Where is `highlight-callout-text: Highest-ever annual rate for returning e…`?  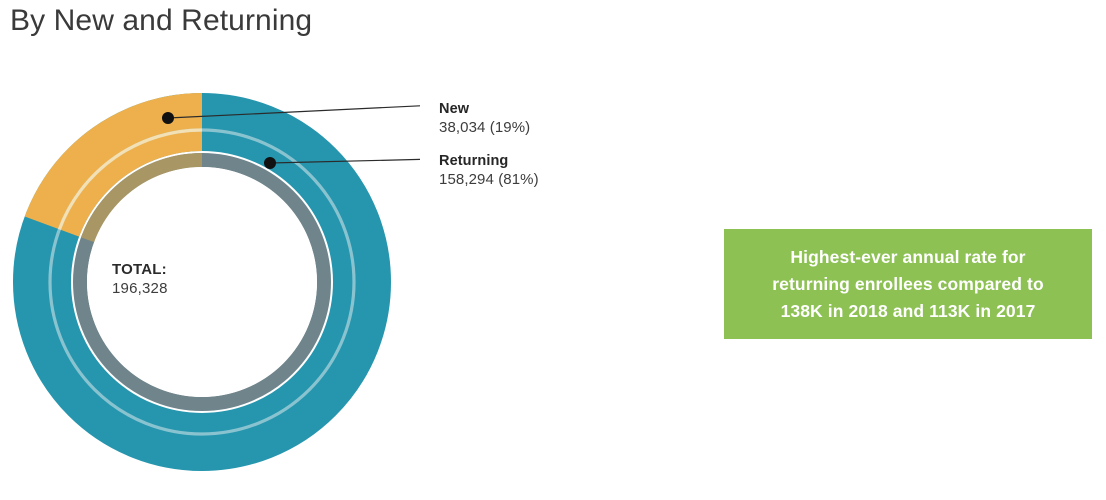 highlight-callout-text: Highest-ever annual rate for returning e… is located at coordinates (908, 284).